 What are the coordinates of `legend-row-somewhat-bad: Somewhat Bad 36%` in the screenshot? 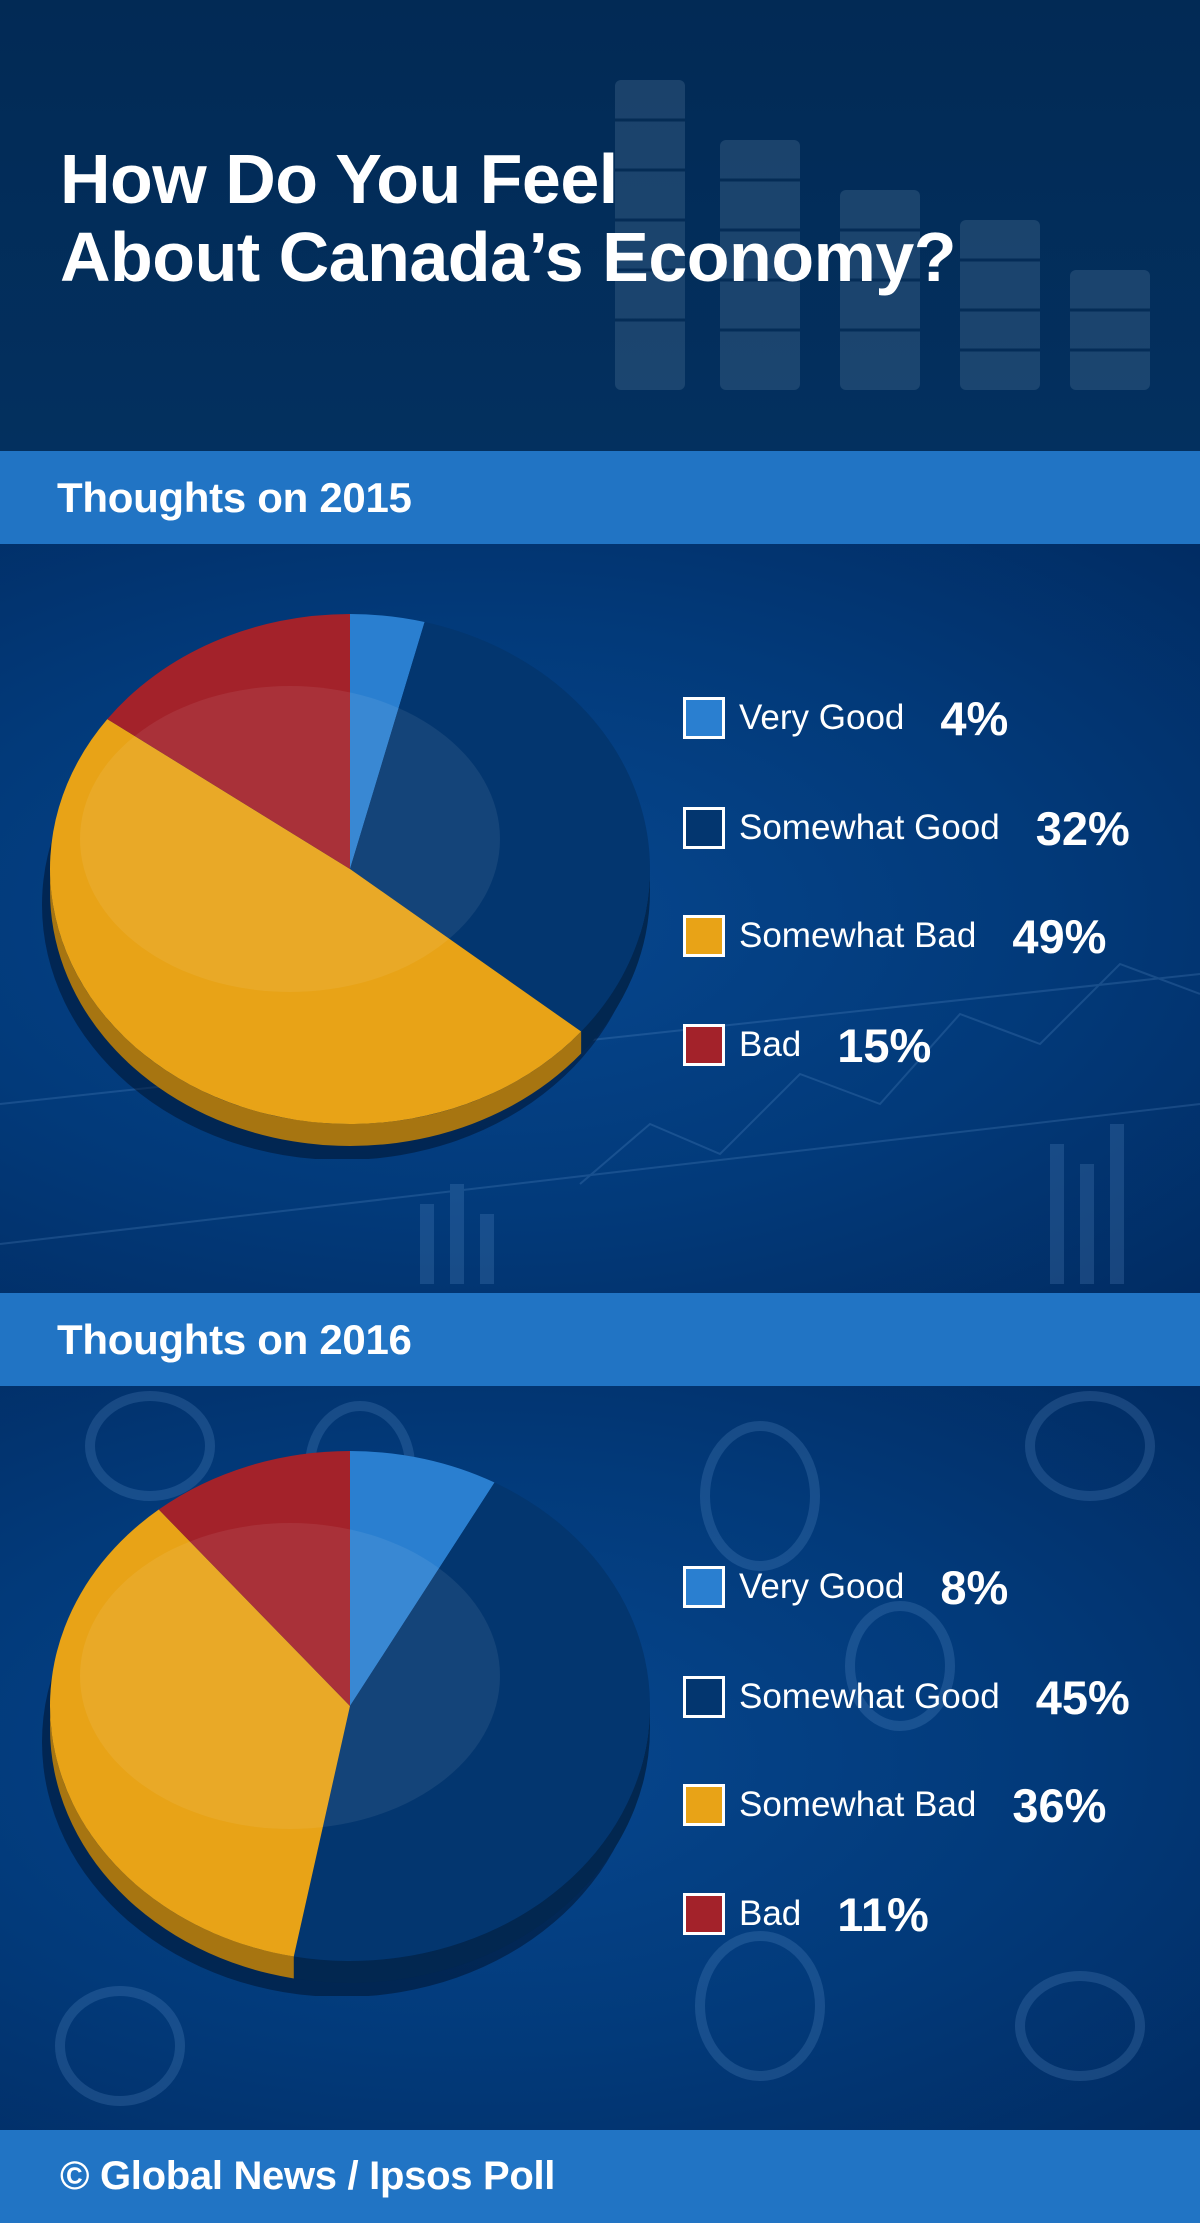 It's located at (894, 1805).